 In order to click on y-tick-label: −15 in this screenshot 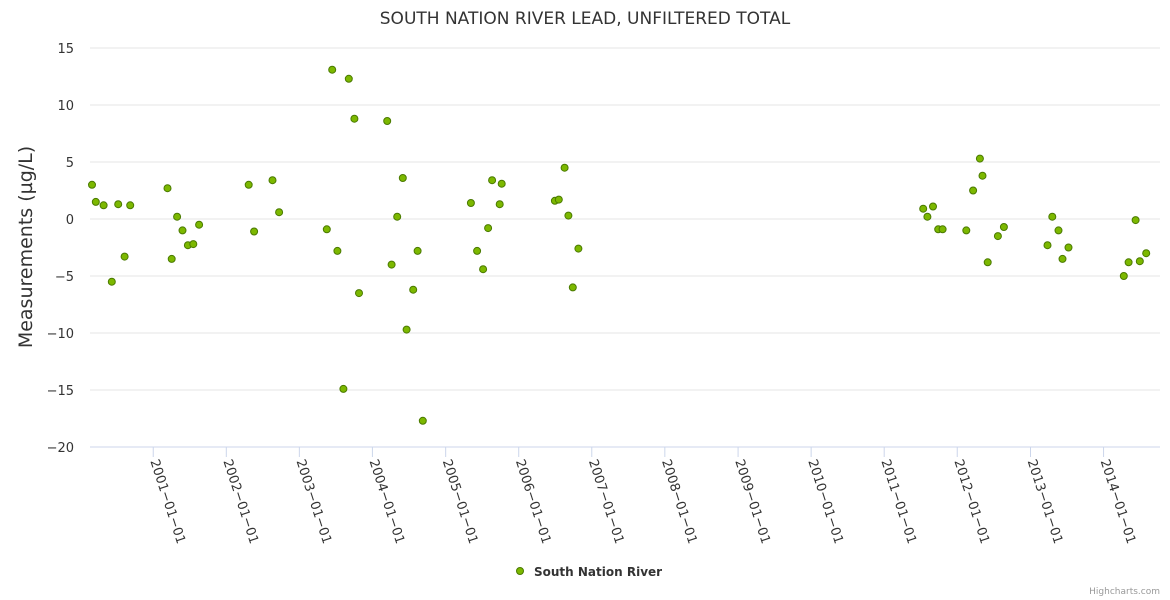, I will do `click(60, 391)`.